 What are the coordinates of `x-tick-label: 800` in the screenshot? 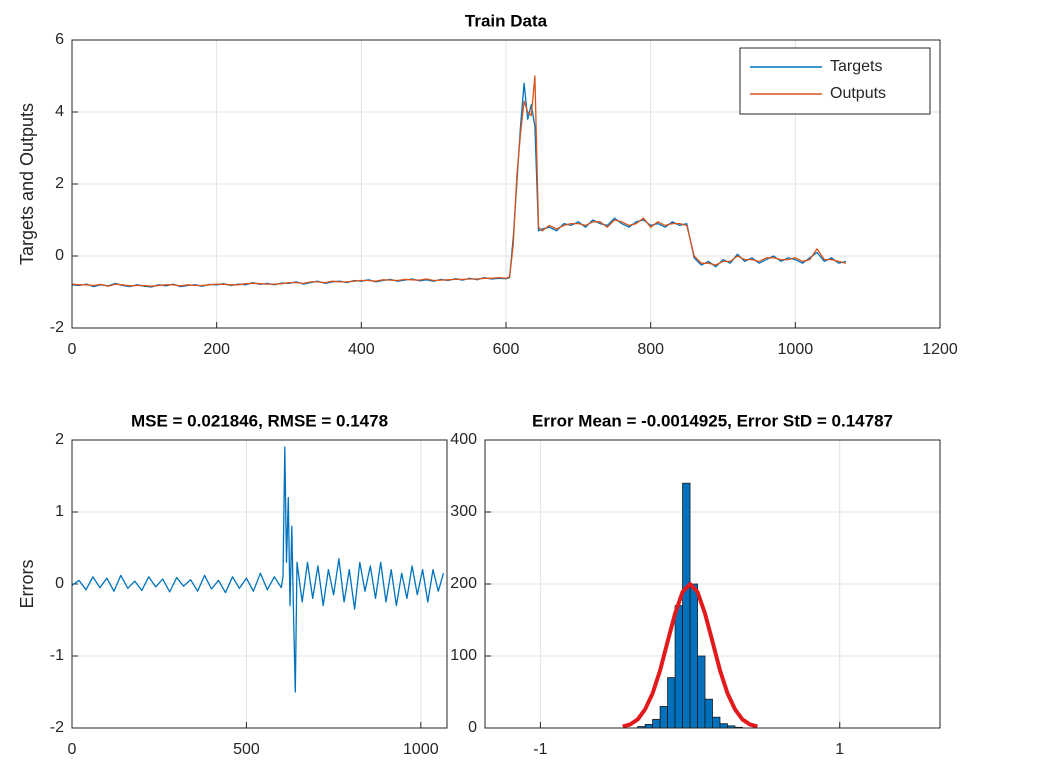 It's located at (650, 349).